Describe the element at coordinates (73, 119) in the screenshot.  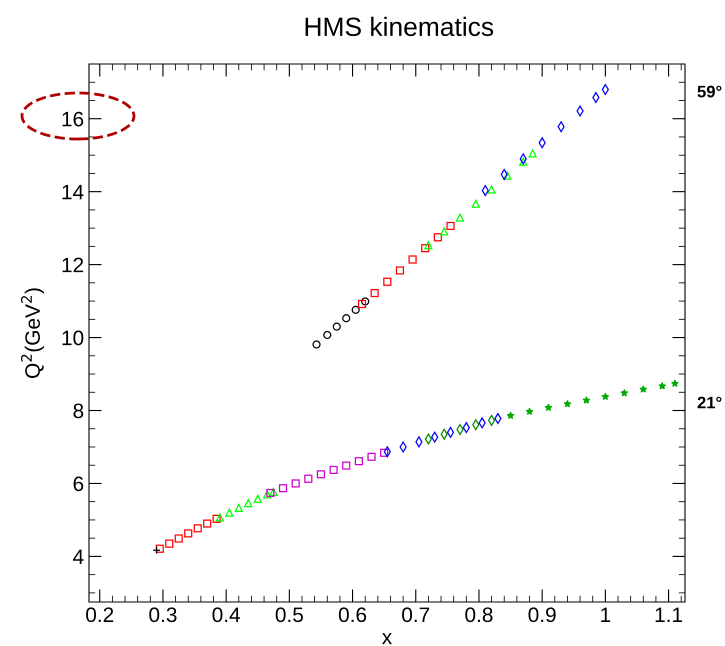
I see `y-tick-label: 16` at that location.